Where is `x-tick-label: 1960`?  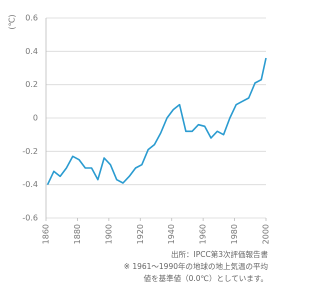
x-tick-label: 1960 is located at coordinates (203, 234).